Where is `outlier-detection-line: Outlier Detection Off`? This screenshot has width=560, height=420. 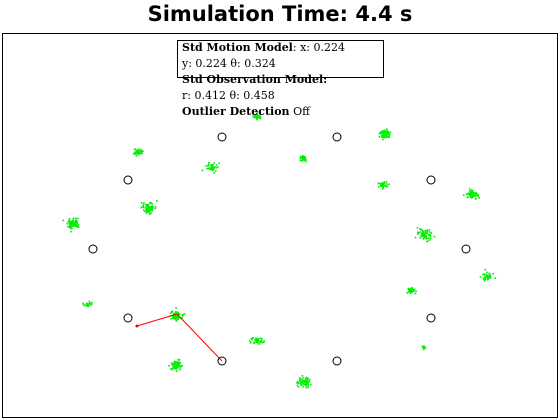 outlier-detection-line: Outlier Detection Off is located at coordinates (246, 111).